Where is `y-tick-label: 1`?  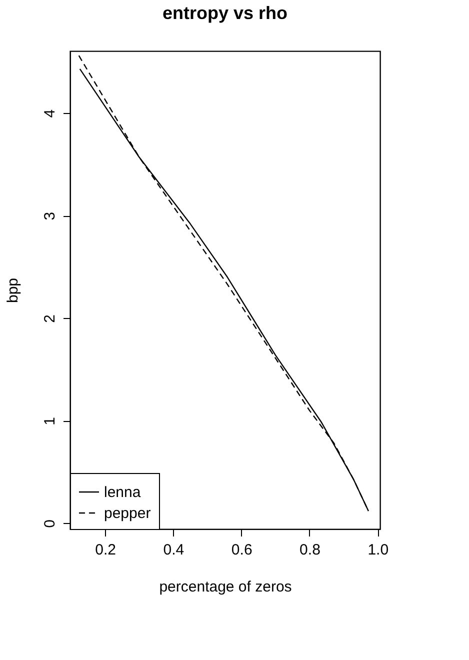 y-tick-label: 1 is located at coordinates (50, 421).